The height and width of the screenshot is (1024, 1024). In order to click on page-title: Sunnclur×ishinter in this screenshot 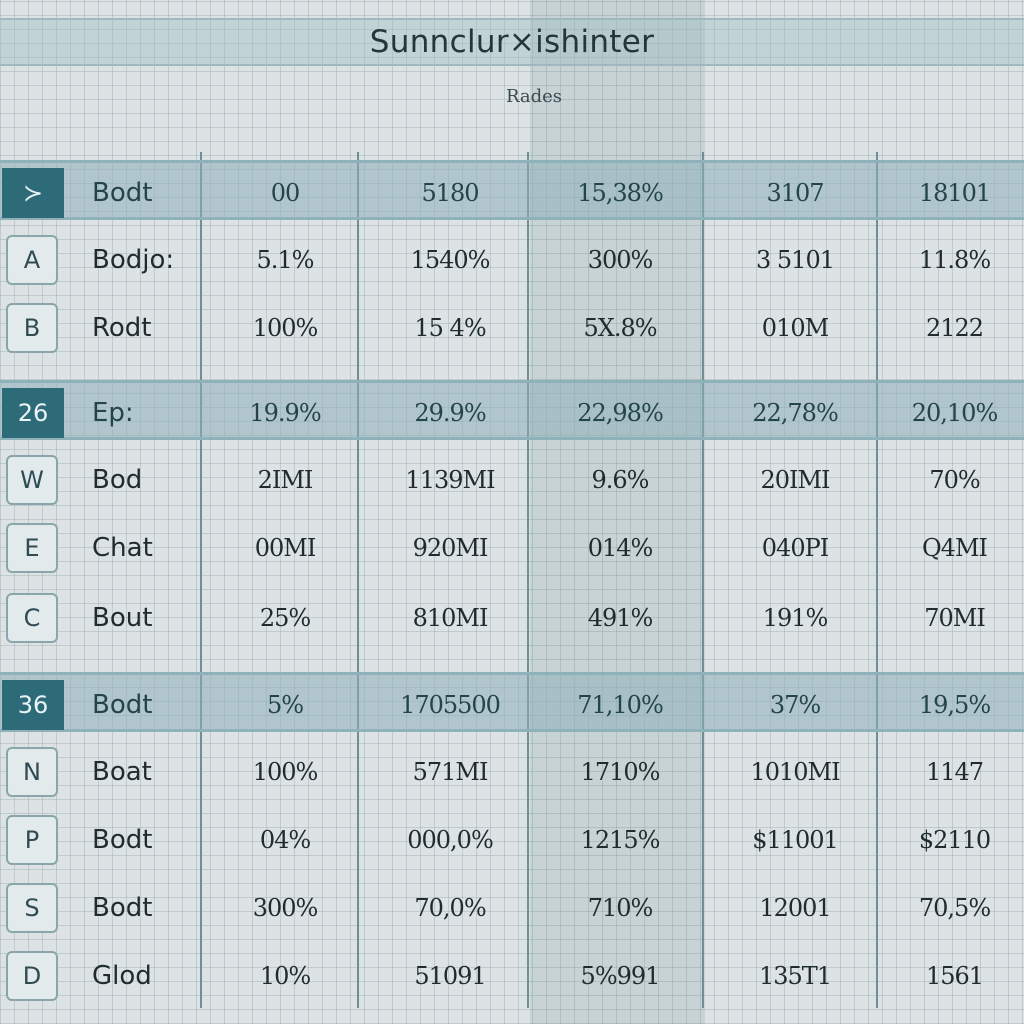, I will do `click(512, 42)`.